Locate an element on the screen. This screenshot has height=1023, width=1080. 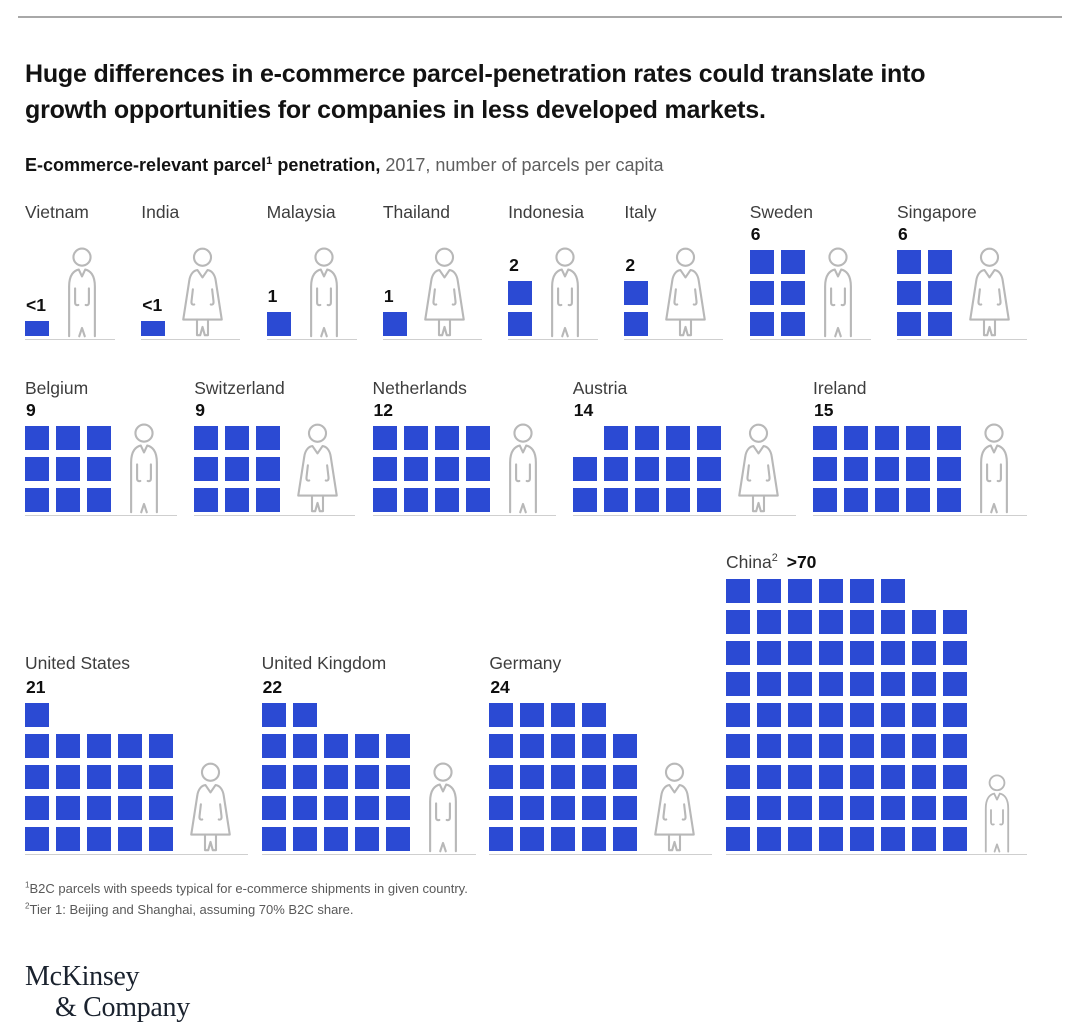
country-label: Malaysia is located at coordinates (301, 212).